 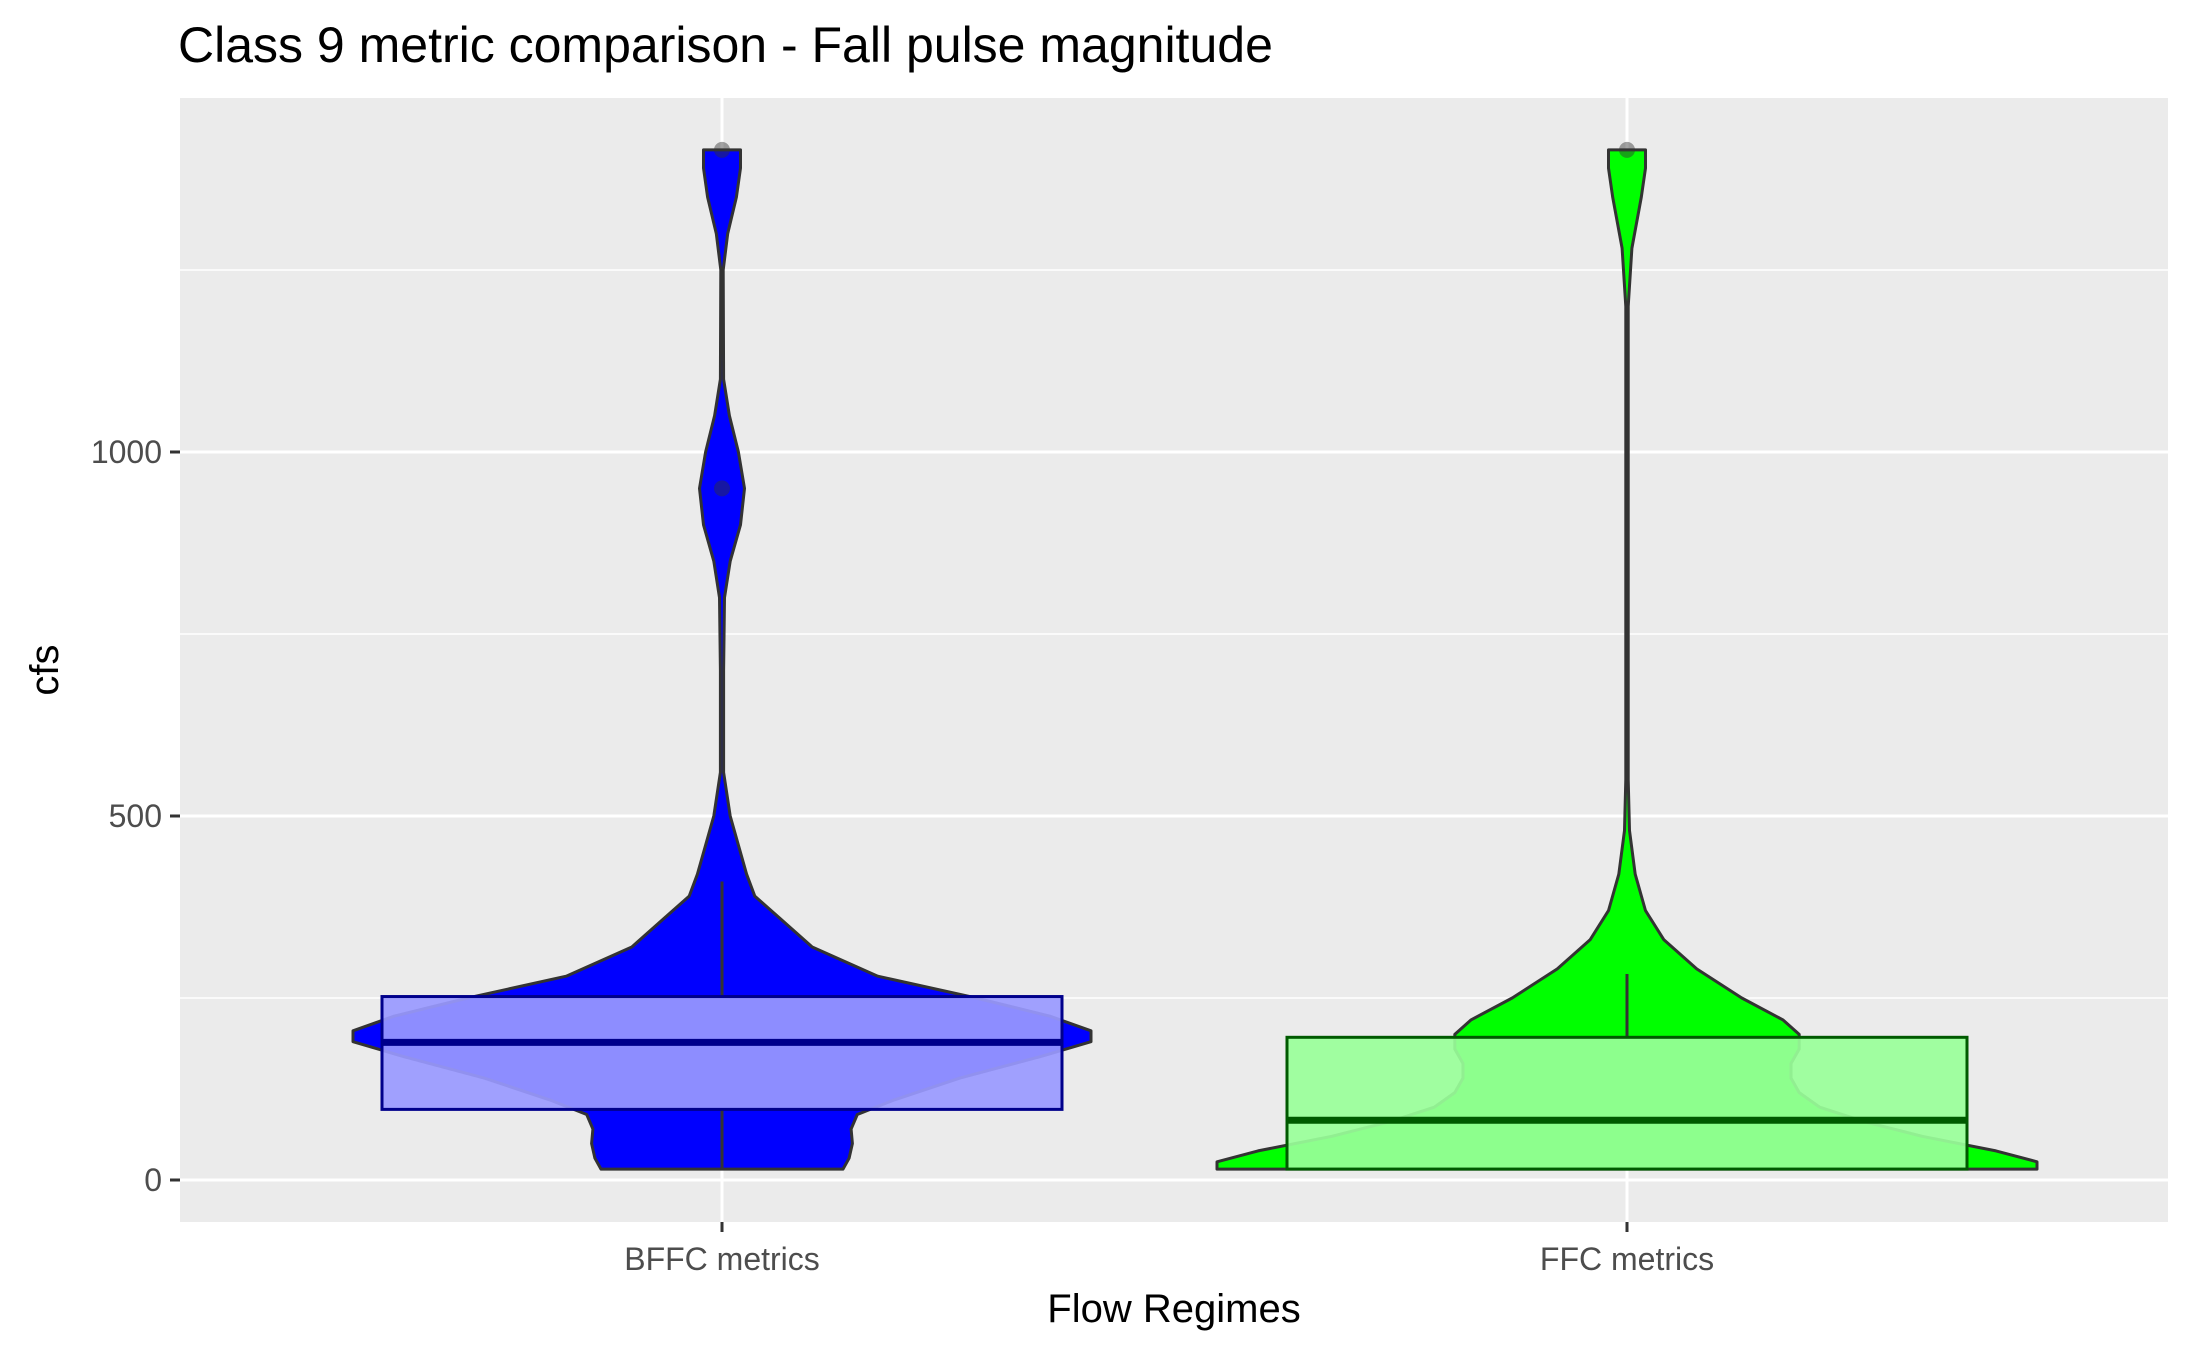 What do you see at coordinates (1173, 1309) in the screenshot?
I see `x-axis-title: Flow Regimes` at bounding box center [1173, 1309].